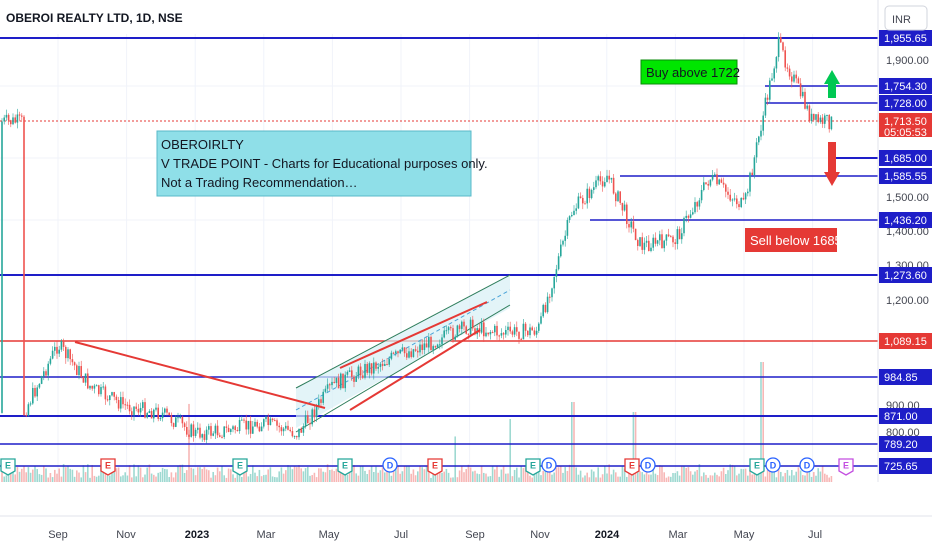 This screenshot has width=932, height=550. Describe the element at coordinates (757, 466) in the screenshot. I see `event-marker-label: E` at that location.